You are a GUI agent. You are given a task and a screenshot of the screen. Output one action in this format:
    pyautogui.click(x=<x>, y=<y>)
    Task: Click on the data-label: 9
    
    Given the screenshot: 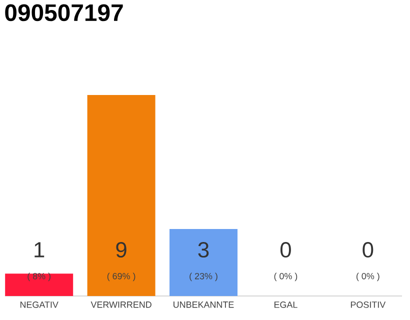 What is the action you would take?
    pyautogui.click(x=121, y=250)
    